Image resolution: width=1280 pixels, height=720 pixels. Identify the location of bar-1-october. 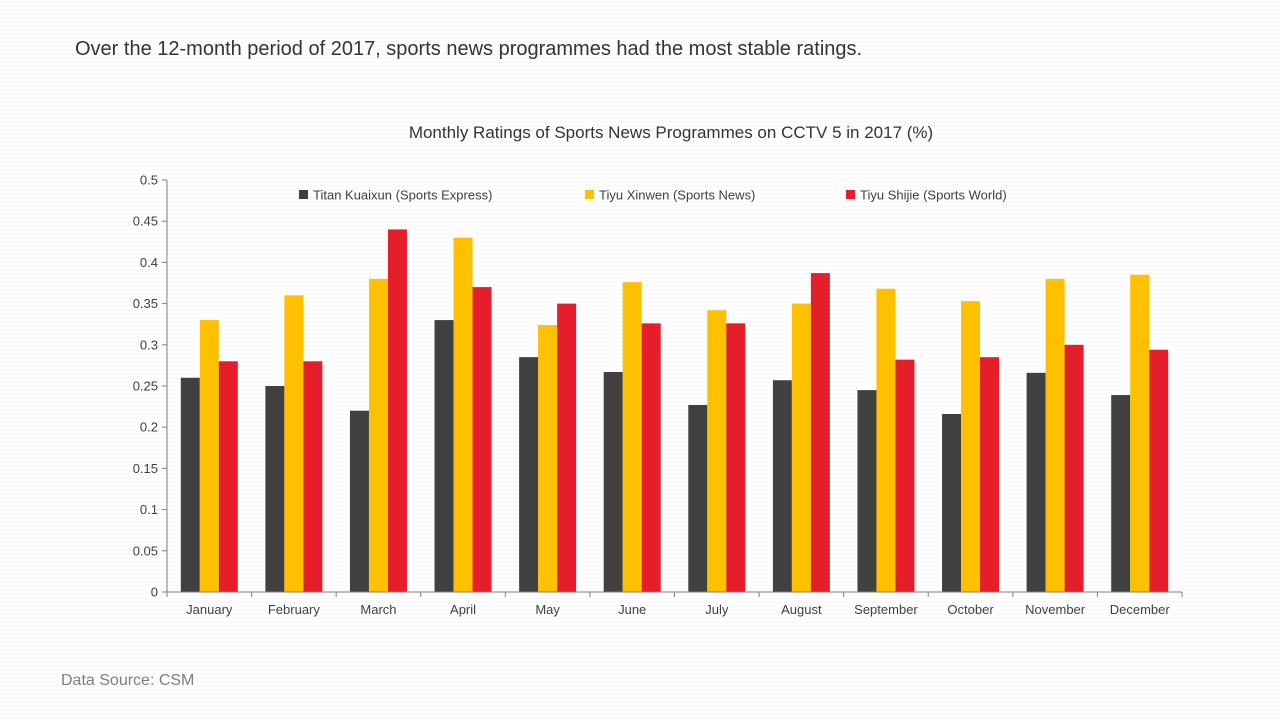
(952, 503).